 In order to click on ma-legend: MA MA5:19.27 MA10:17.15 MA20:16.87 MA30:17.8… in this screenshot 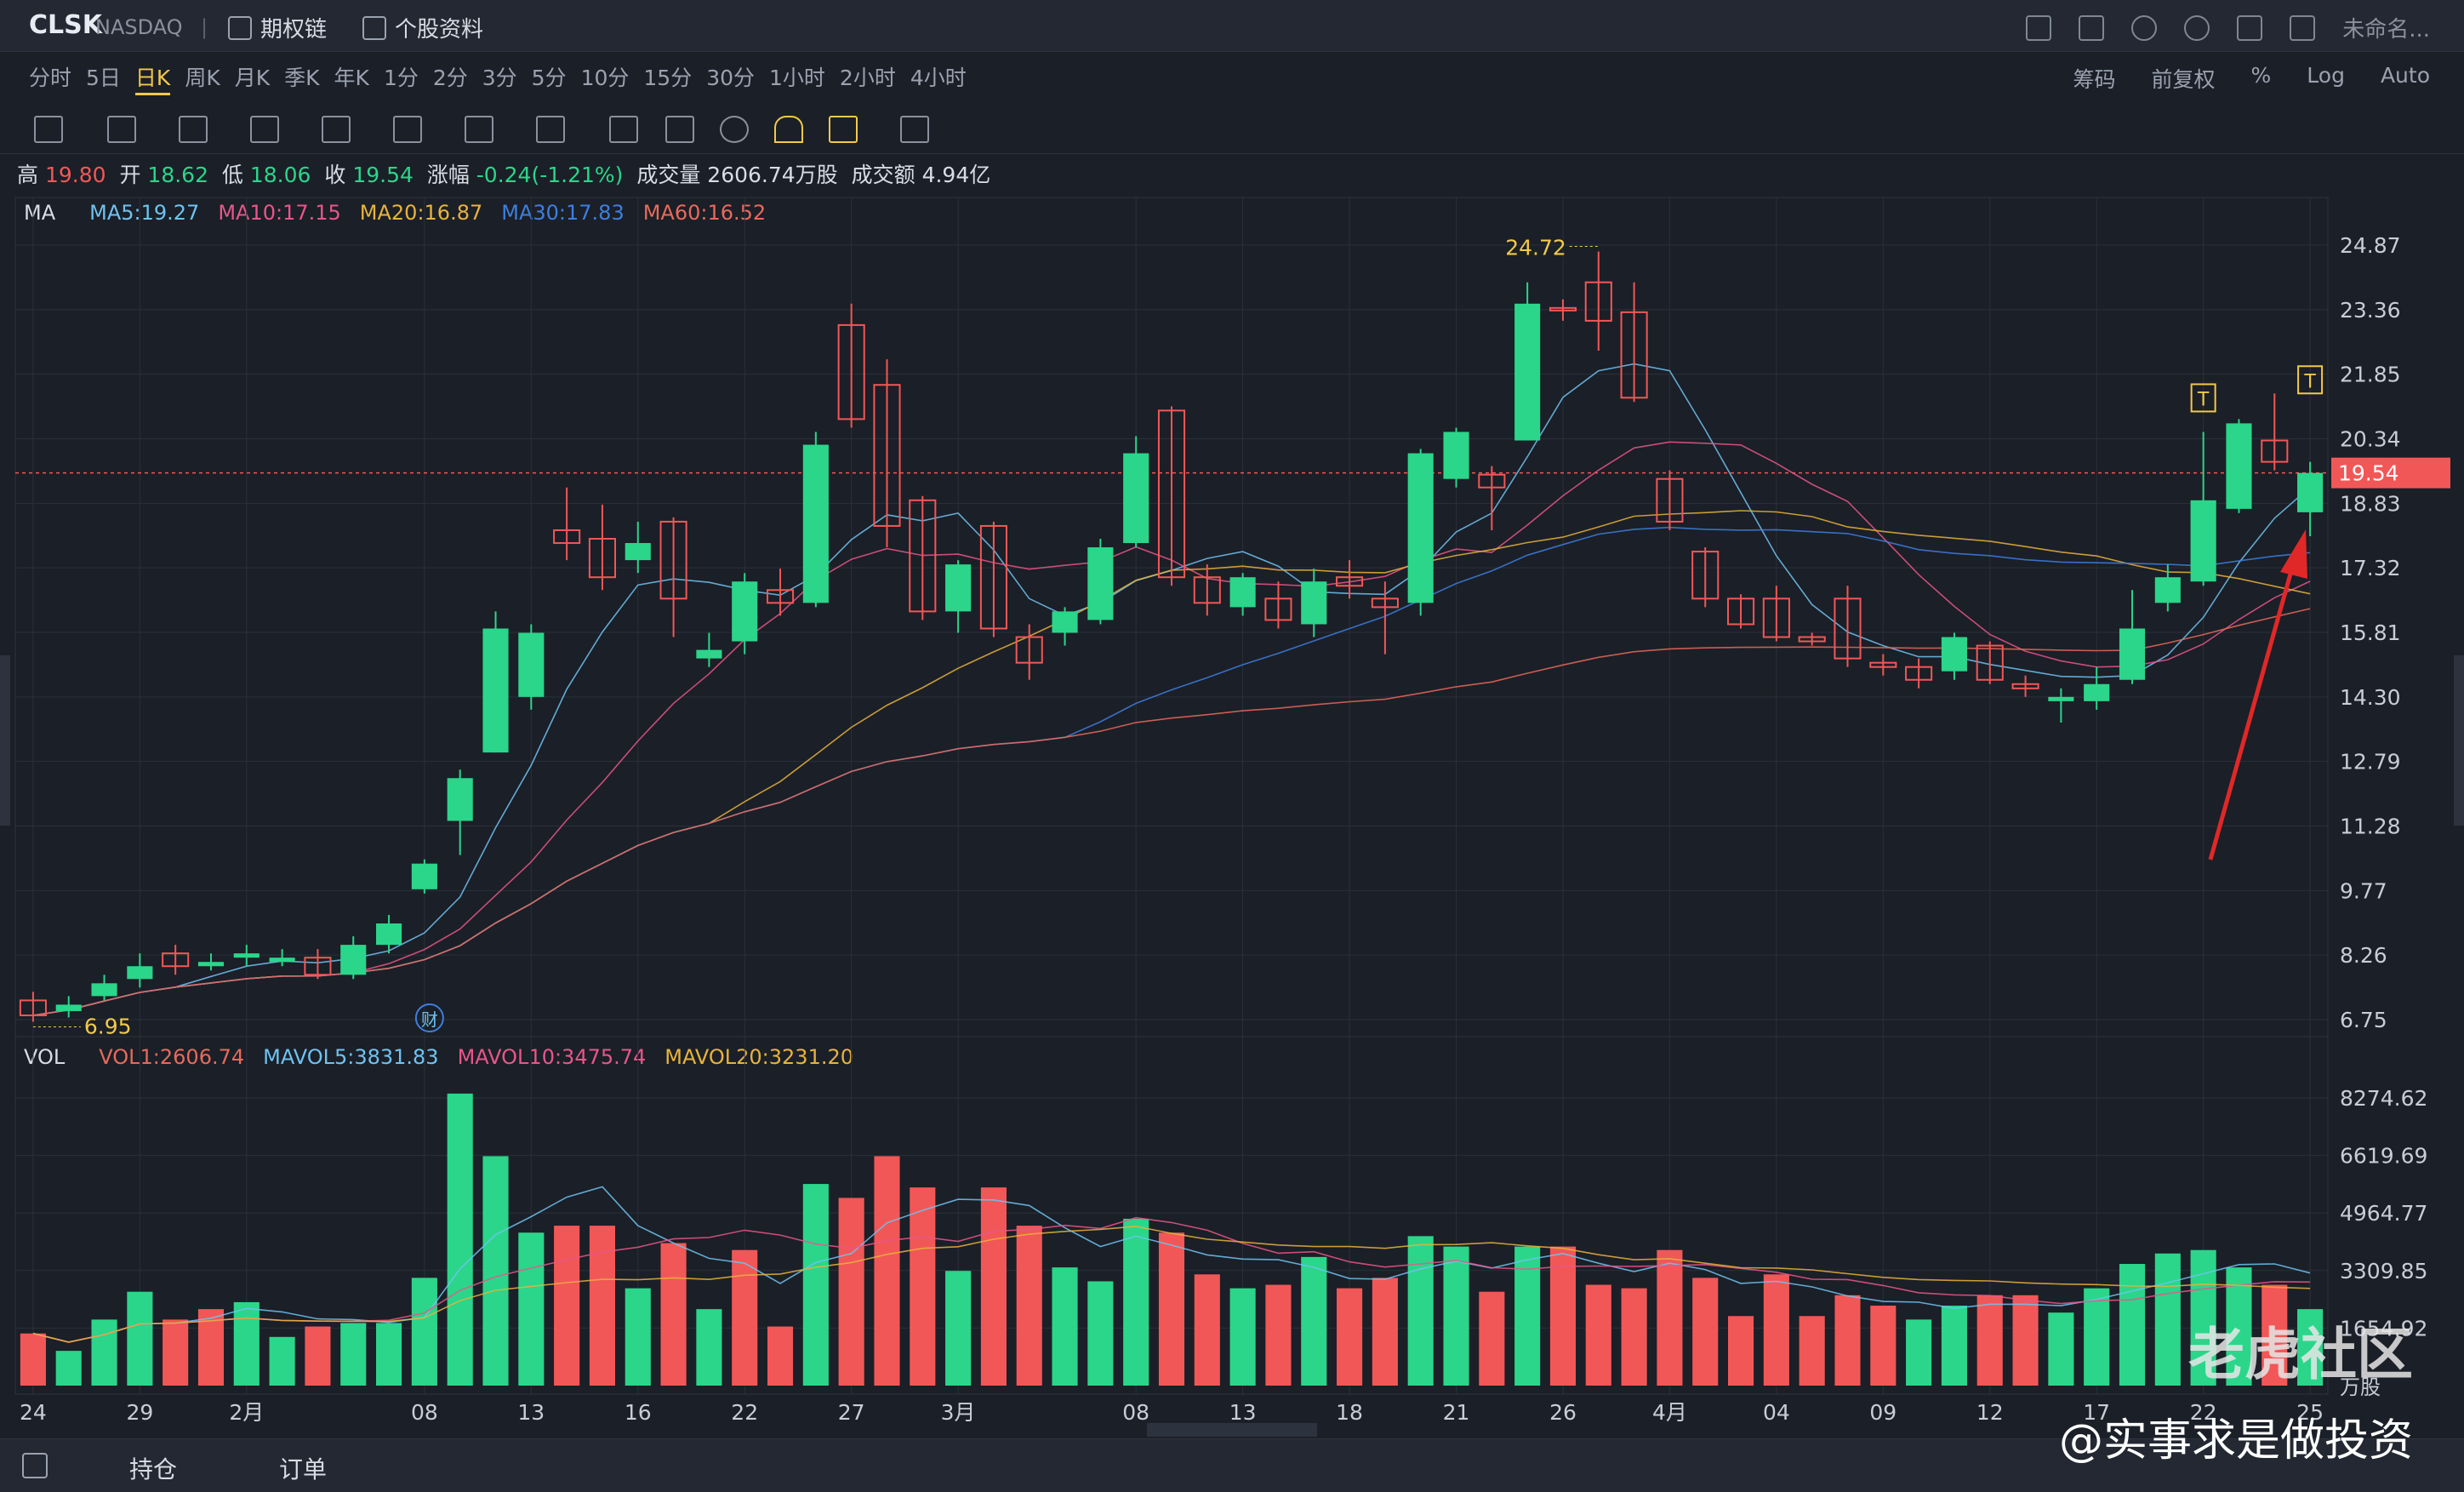, I will do `click(404, 213)`.